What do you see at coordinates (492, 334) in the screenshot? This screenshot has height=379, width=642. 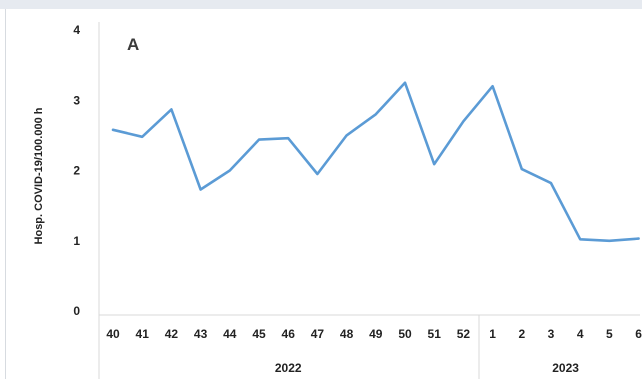 I see `x-tick-label: 1` at bounding box center [492, 334].